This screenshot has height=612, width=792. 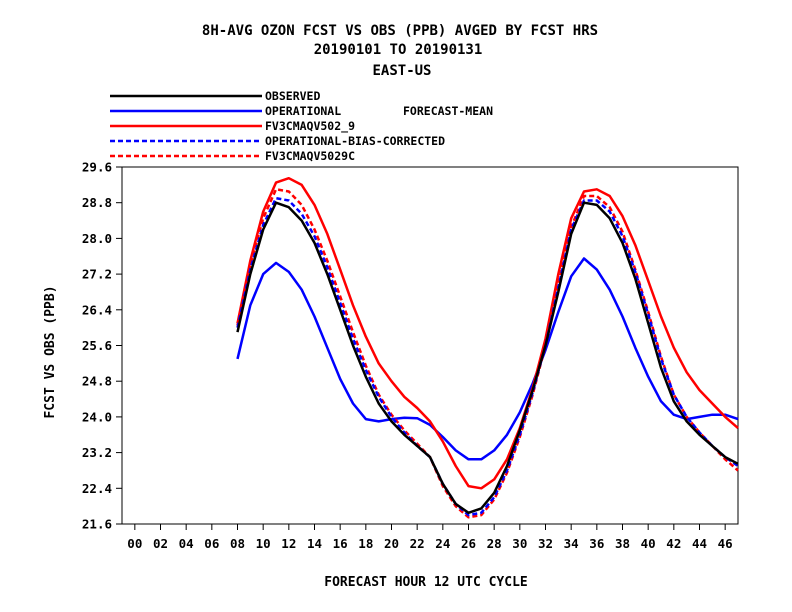 What do you see at coordinates (442, 543) in the screenshot?
I see `x-tick-label: 24` at bounding box center [442, 543].